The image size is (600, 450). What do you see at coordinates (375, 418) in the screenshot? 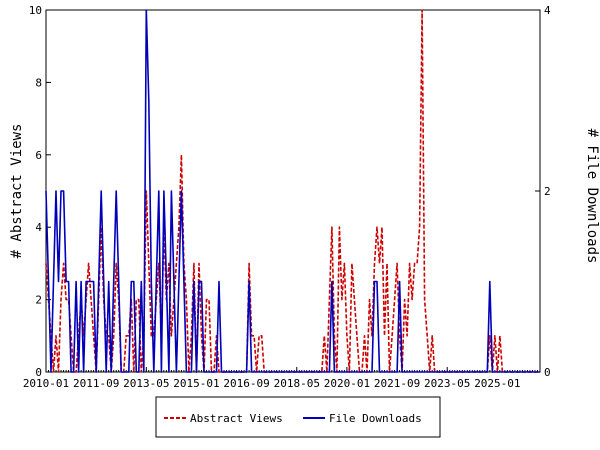
I see `legend-label-file-downloads: File Downloads` at bounding box center [375, 418].